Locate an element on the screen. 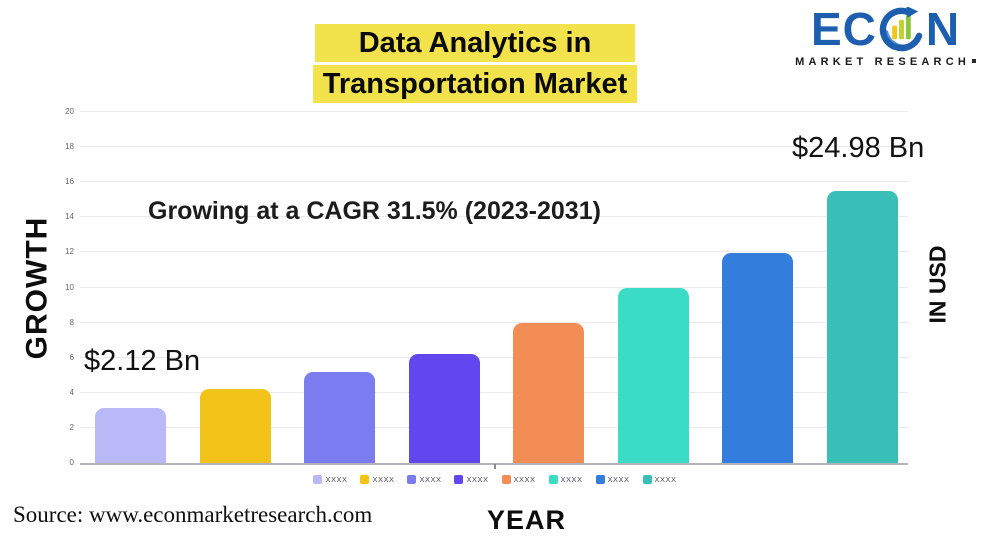 Image resolution: width=990 pixels, height=542 pixels. logo-text-suffix: N is located at coordinates (943, 29).